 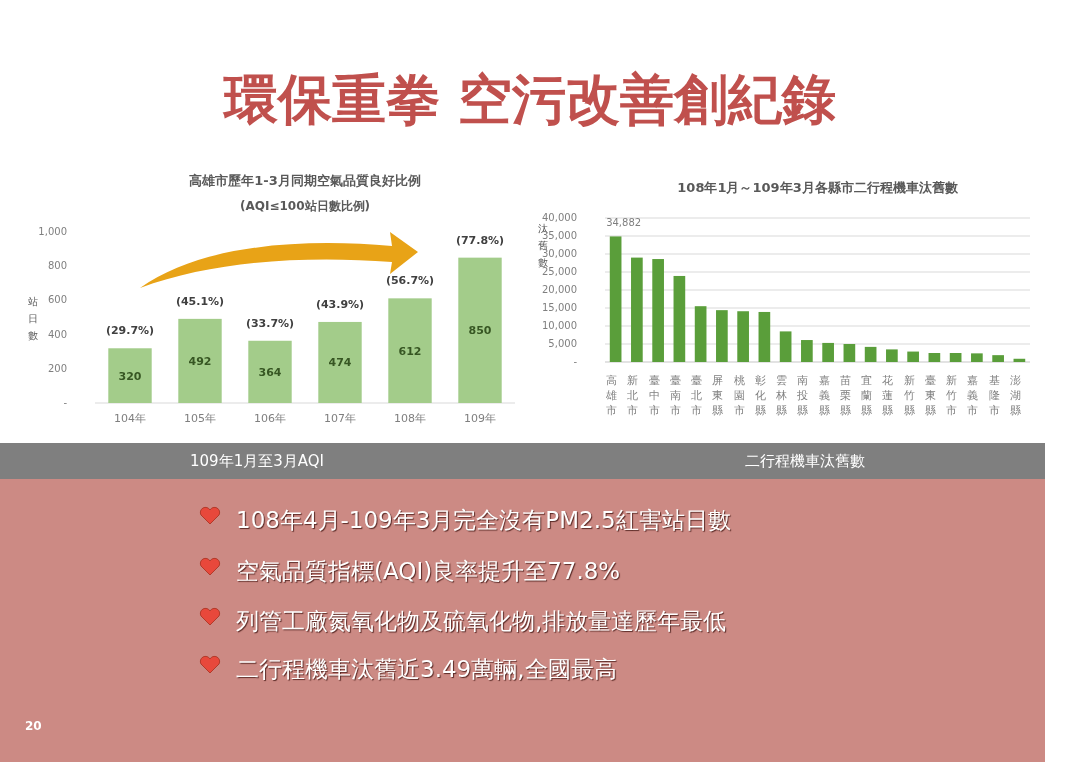 I want to click on x-tick-label: 新竹縣, so click(x=909, y=395).